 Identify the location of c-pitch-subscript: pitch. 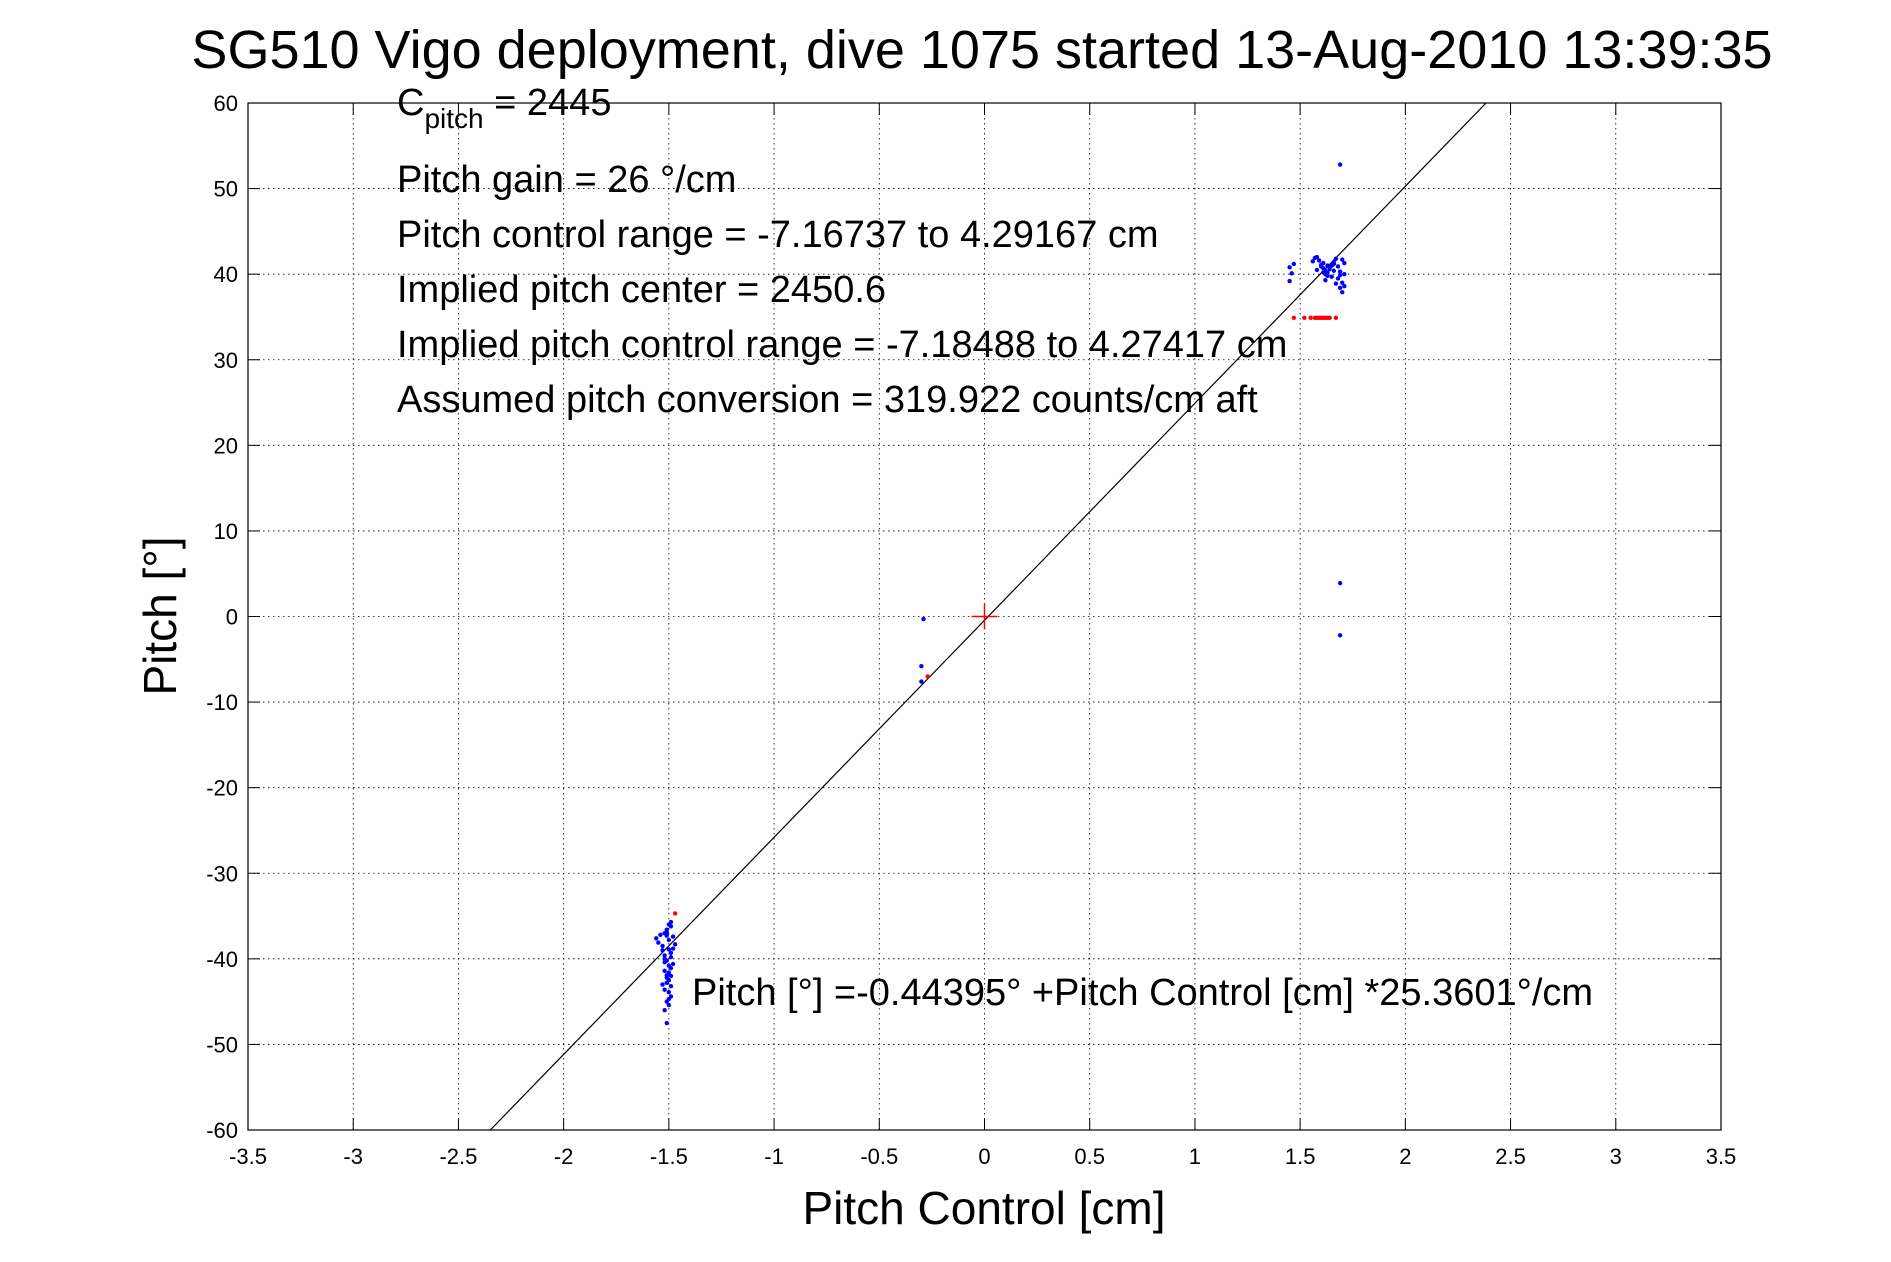
(453, 118).